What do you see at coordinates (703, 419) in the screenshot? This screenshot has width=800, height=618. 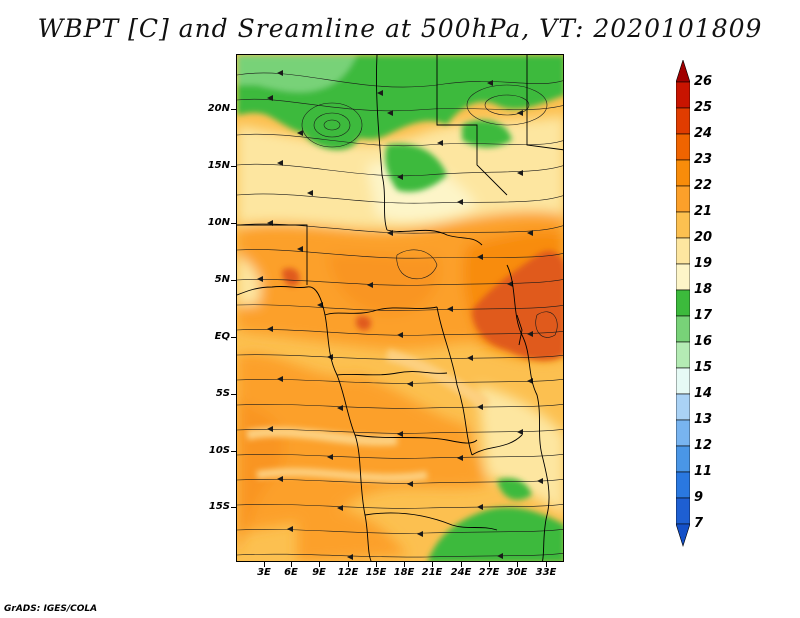 I see `colorbar-tick-label: 13` at bounding box center [703, 419].